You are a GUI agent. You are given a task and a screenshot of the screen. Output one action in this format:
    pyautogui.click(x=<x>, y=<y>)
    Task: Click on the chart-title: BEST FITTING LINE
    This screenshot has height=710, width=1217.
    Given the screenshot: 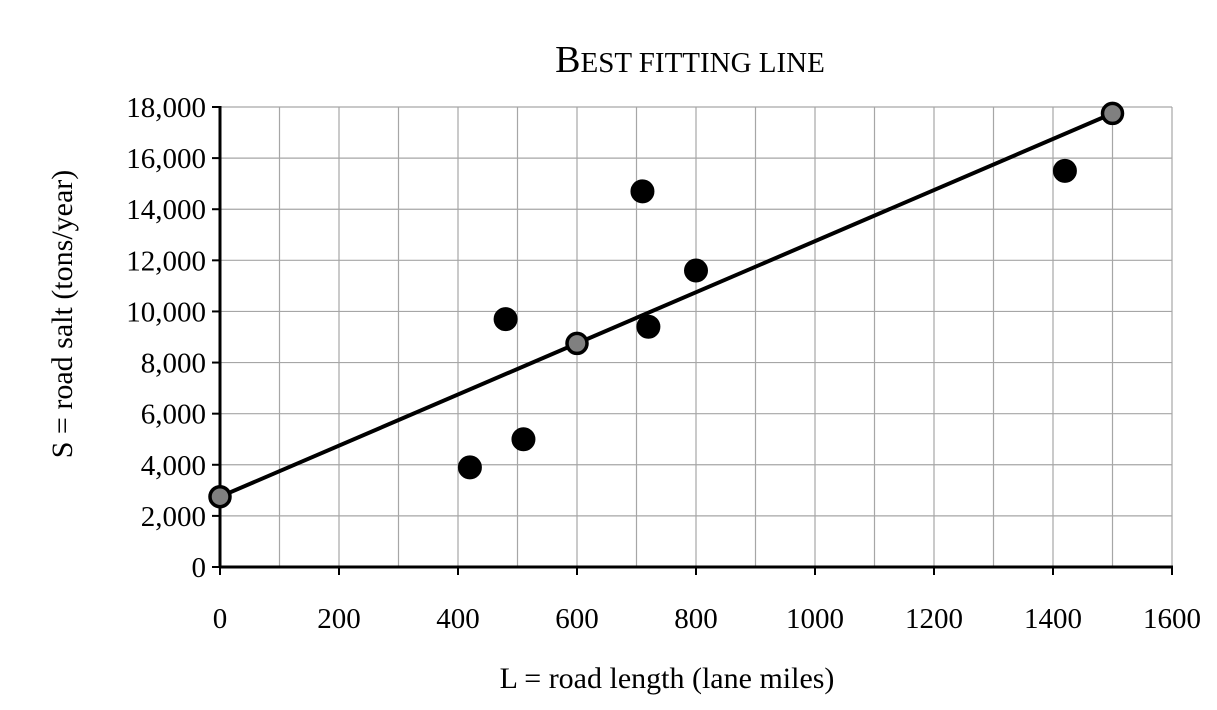 What is the action you would take?
    pyautogui.click(x=690, y=60)
    